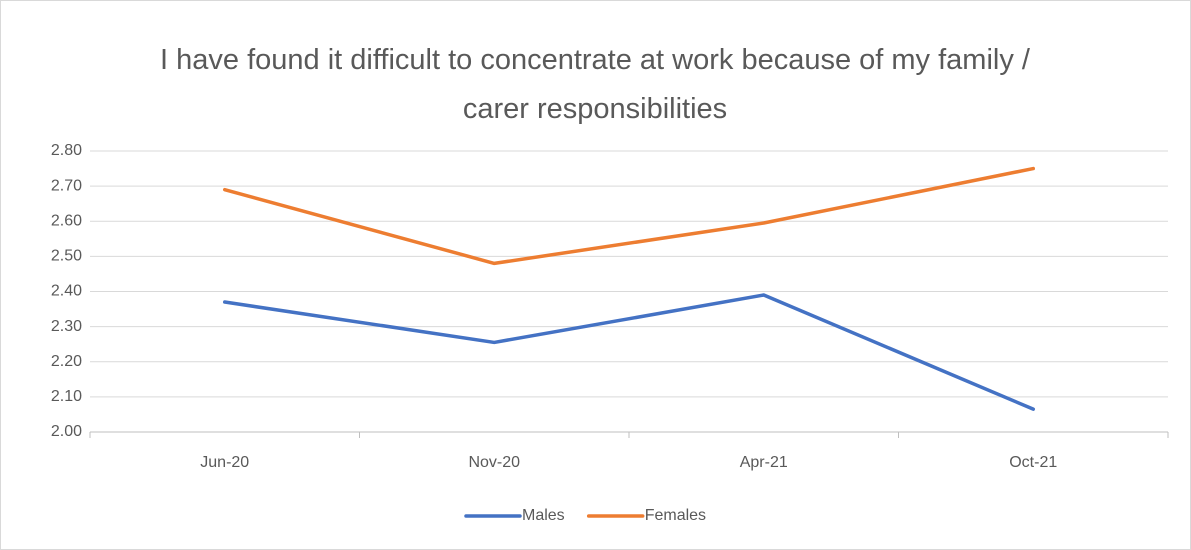 The height and width of the screenshot is (550, 1191). Describe the element at coordinates (224, 462) in the screenshot. I see `x-tick-label: Jun-20` at that location.